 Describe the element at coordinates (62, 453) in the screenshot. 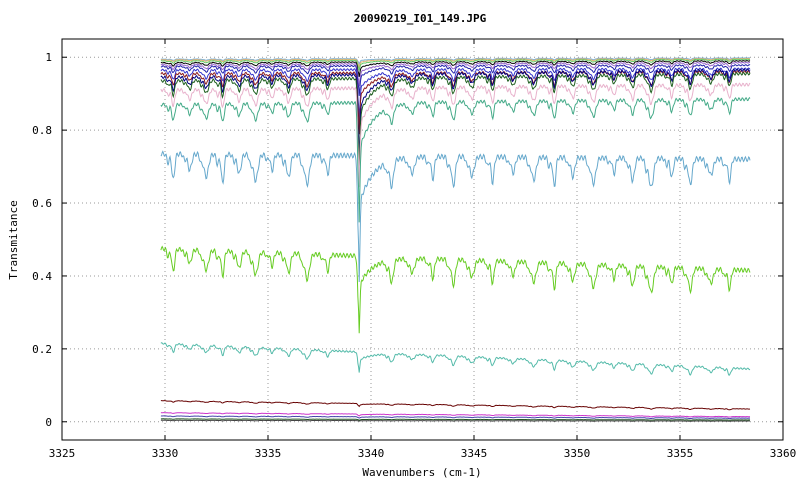

I see `x-tick-label: 3325` at that location.